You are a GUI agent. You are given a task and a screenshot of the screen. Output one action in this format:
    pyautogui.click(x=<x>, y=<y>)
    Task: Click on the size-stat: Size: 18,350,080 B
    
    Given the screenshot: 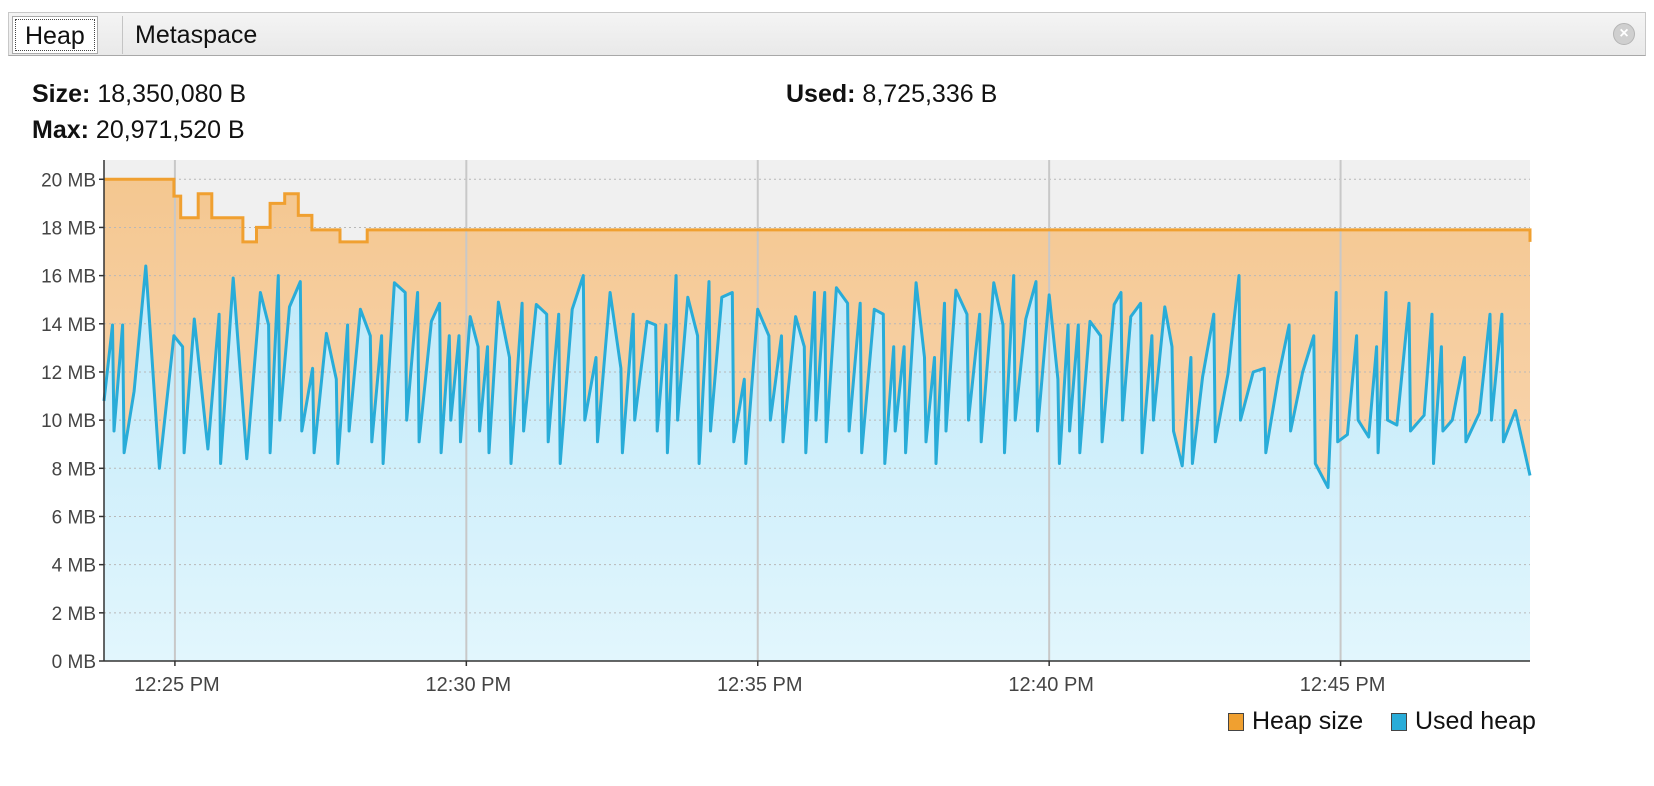 What is the action you would take?
    pyautogui.click(x=139, y=94)
    